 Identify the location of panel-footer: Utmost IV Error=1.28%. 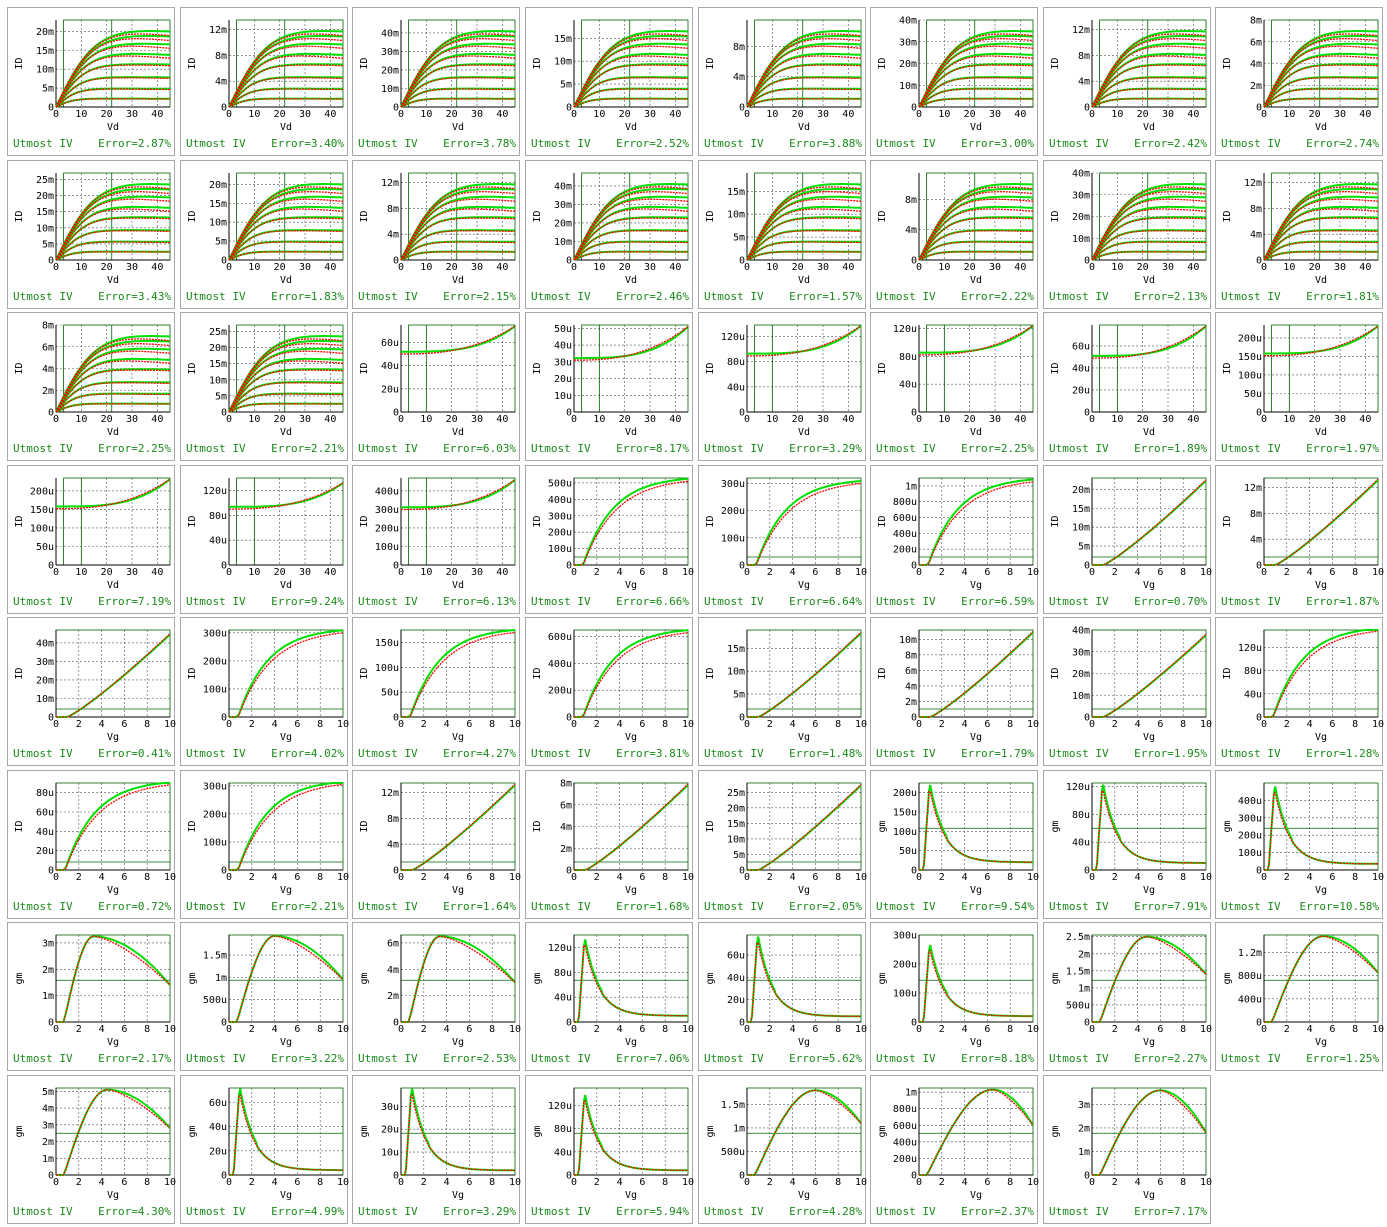
(1299, 754).